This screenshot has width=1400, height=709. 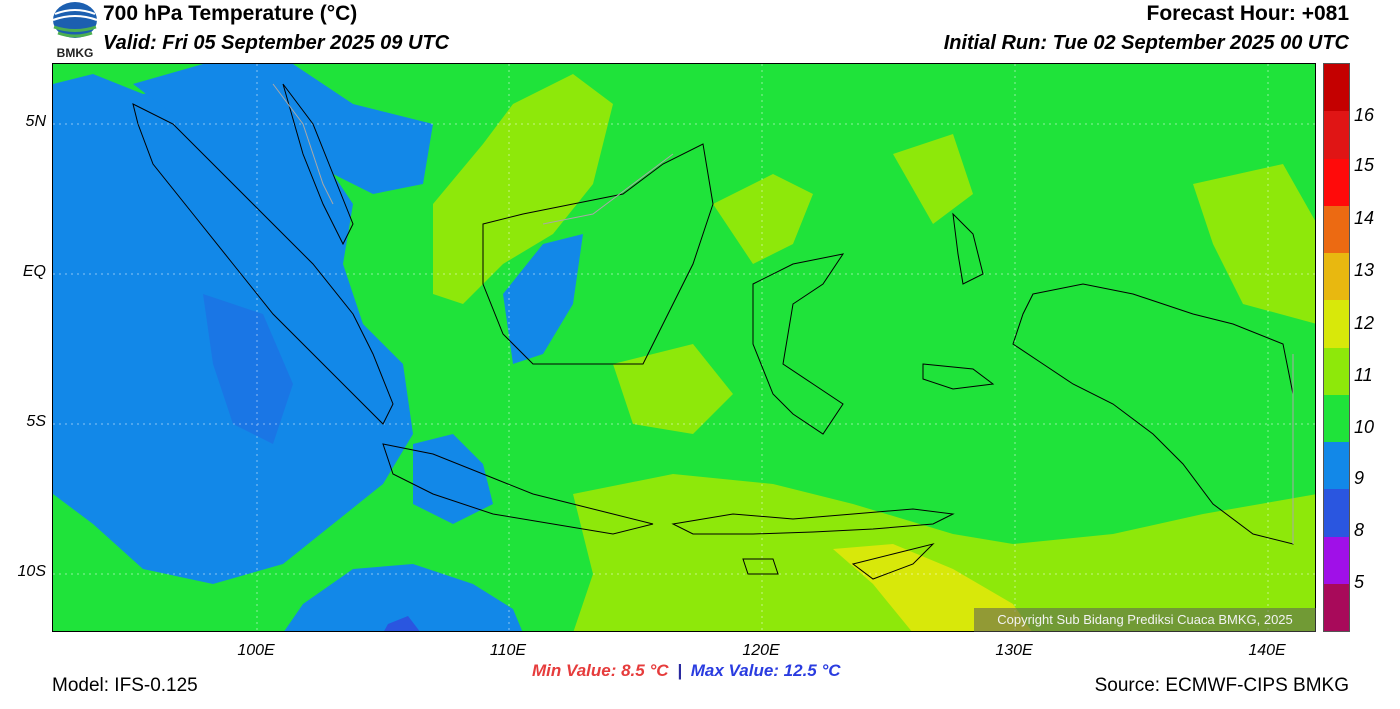 What do you see at coordinates (318, 164) in the screenshot?
I see `malay-coast` at bounding box center [318, 164].